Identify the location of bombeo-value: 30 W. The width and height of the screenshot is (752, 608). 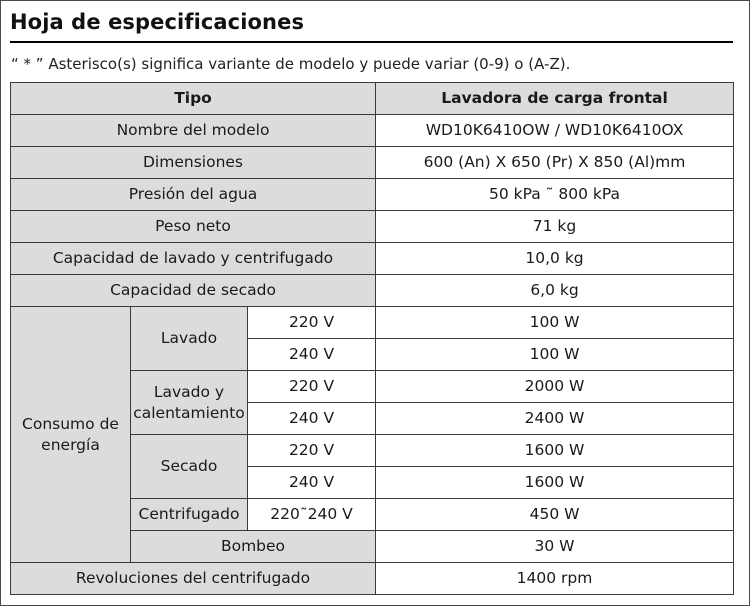
(555, 546).